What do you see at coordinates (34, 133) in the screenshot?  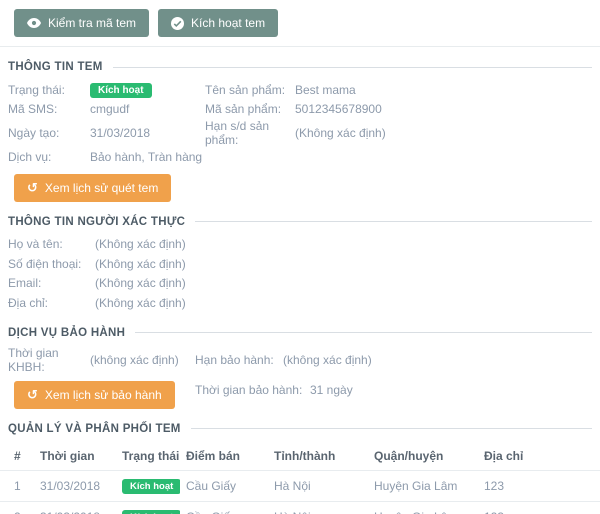 I see `created-date-label: Ngày tạo:` at bounding box center [34, 133].